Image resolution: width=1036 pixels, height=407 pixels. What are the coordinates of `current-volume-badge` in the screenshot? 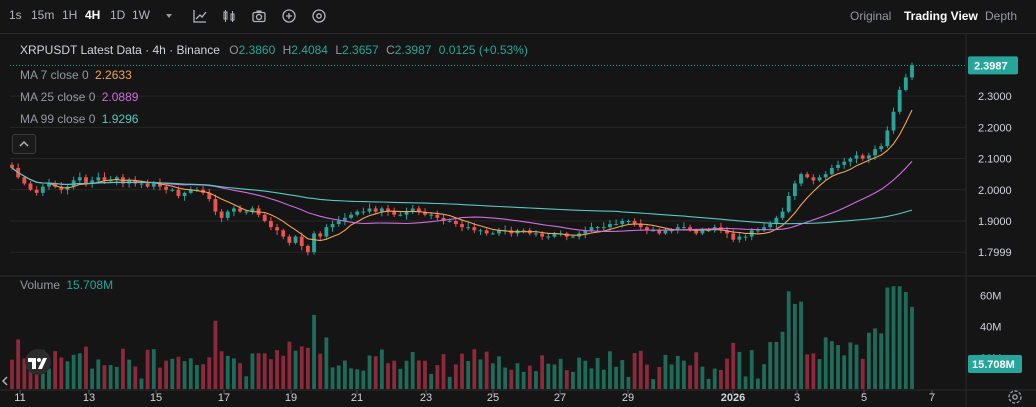 It's located at (995, 364).